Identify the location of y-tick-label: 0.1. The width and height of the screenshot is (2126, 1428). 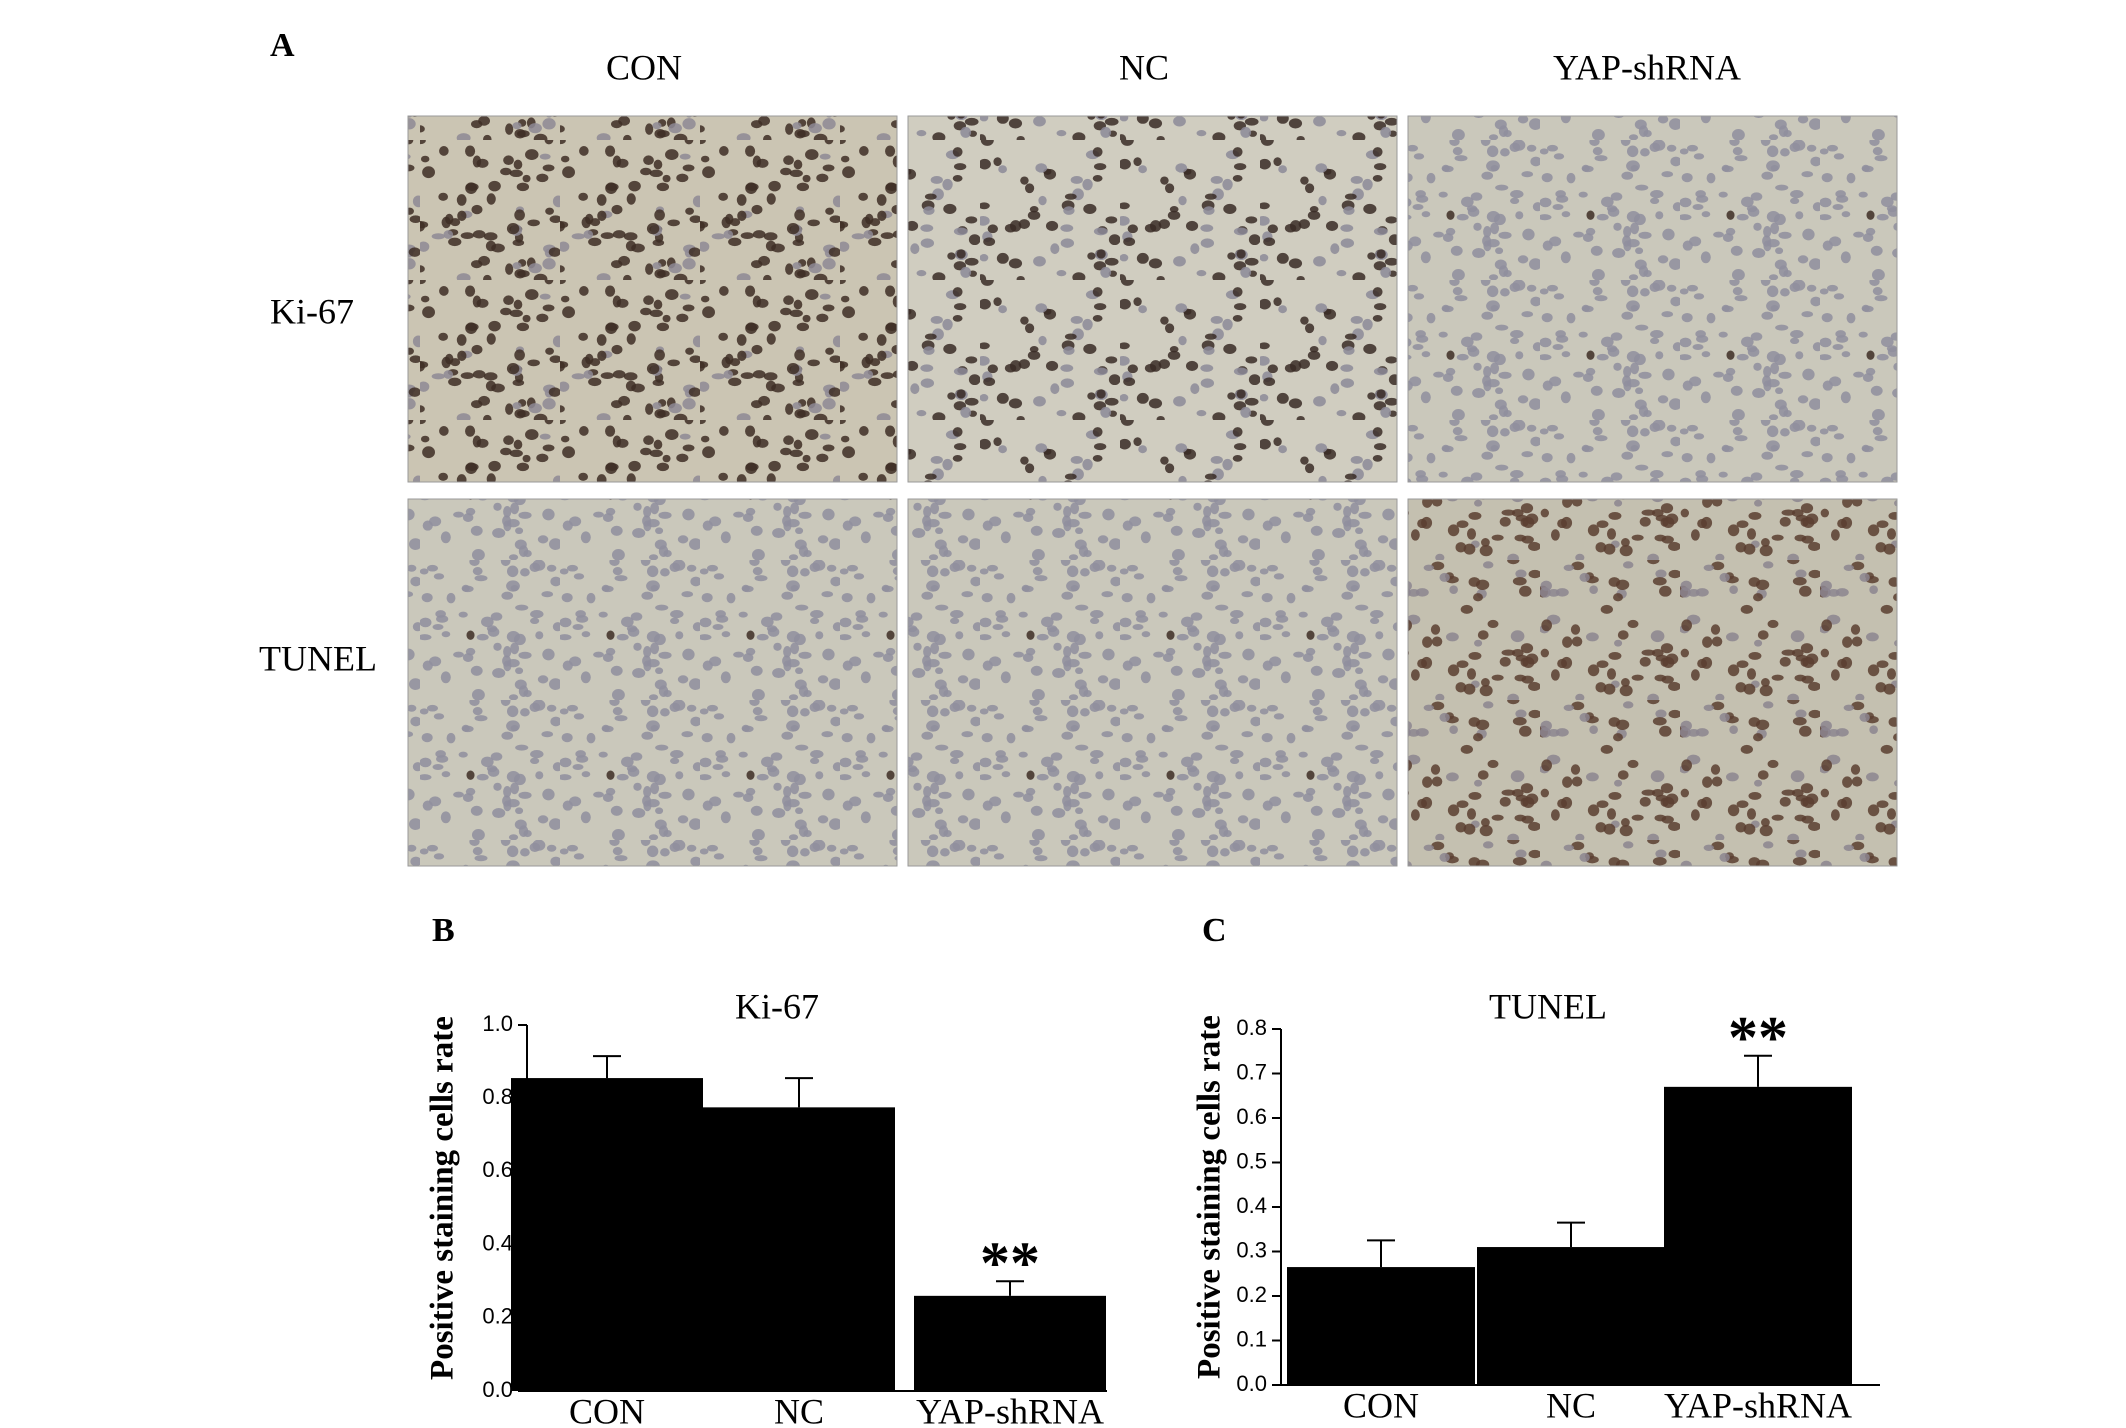
(1251, 1338).